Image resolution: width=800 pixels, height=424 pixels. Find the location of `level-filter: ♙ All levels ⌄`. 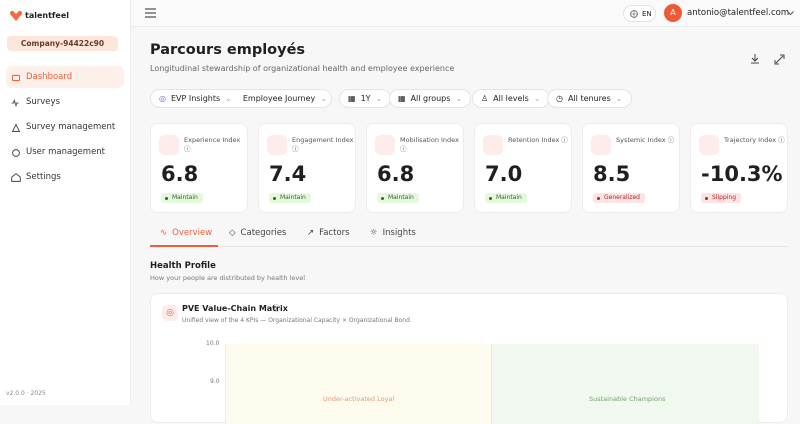

level-filter: ♙ All levels ⌄ is located at coordinates (511, 98).